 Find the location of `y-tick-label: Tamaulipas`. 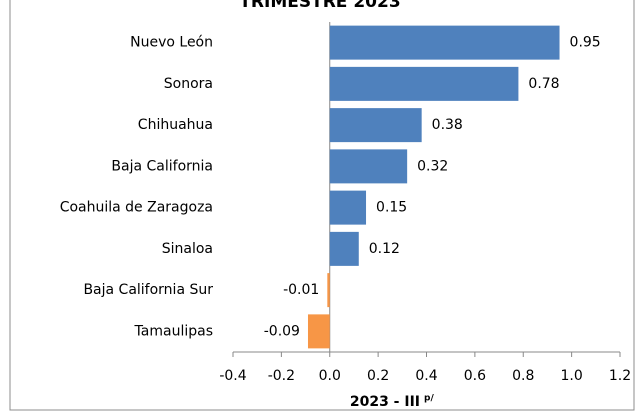

y-tick-label: Tamaulipas is located at coordinates (173, 331).